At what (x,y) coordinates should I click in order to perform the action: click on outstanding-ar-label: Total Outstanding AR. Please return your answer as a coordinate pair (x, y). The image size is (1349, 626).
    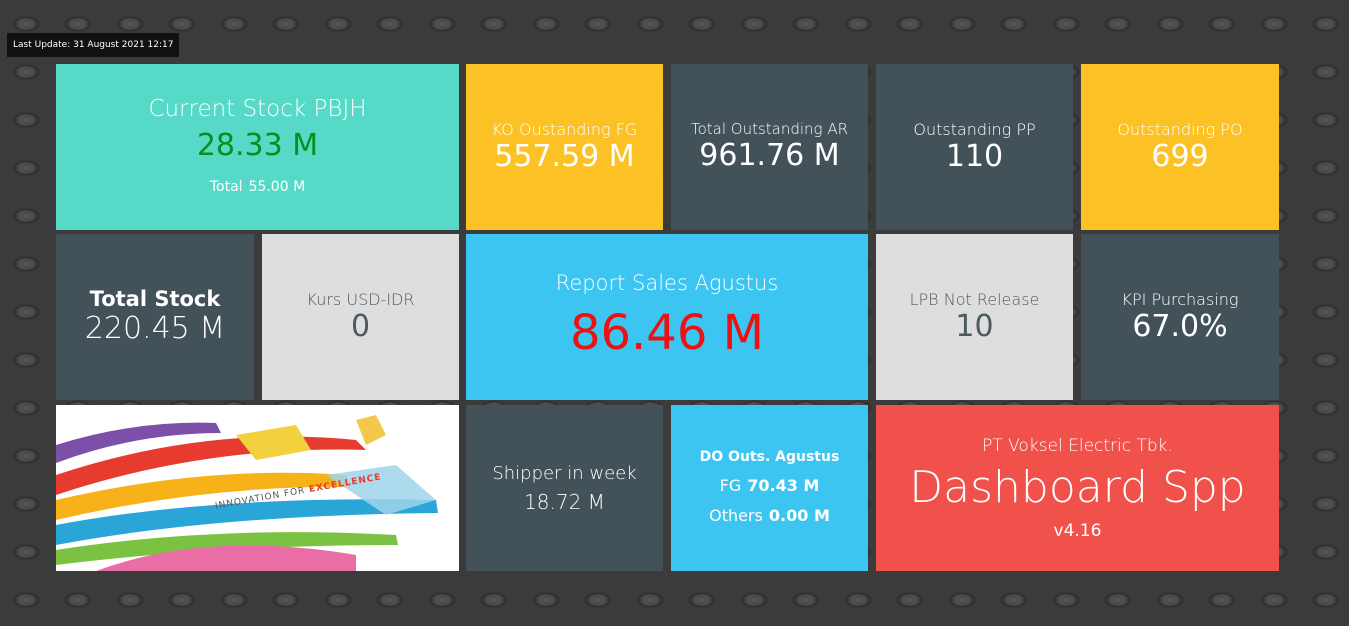
    Looking at the image, I should click on (769, 129).